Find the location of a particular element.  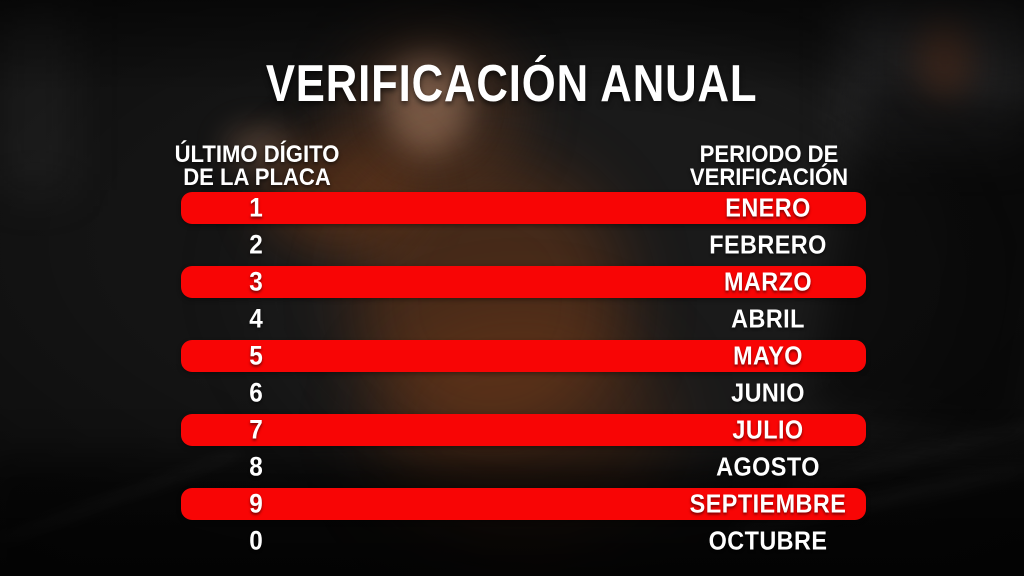

digit-cell: 6 is located at coordinates (256, 392).